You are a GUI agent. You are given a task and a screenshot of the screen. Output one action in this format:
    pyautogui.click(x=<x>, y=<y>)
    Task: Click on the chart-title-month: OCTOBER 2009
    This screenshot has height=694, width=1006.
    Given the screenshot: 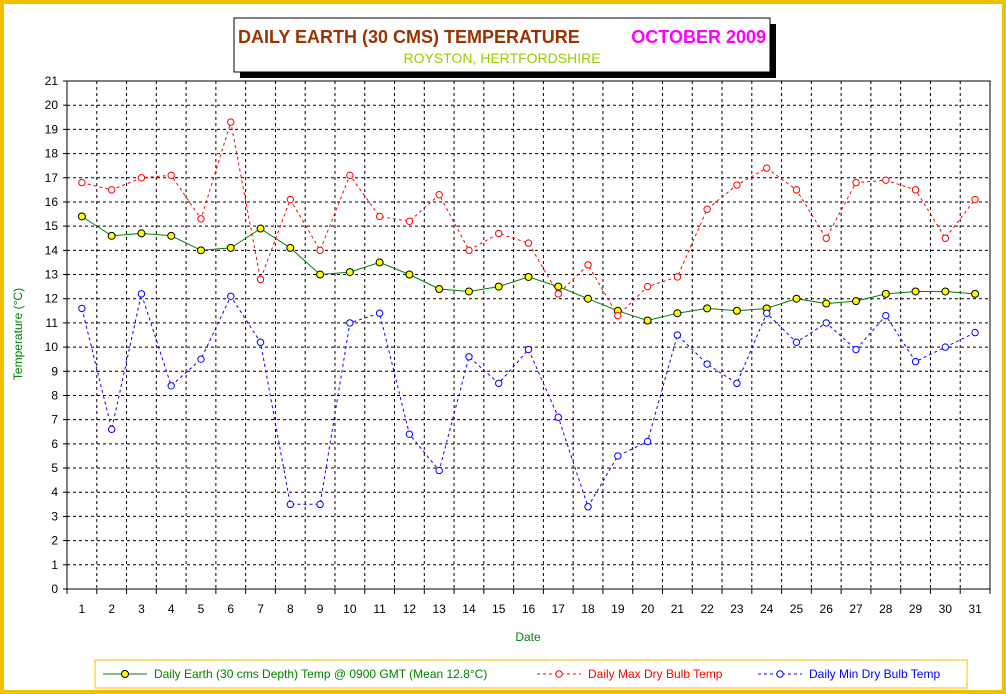 What is the action you would take?
    pyautogui.click(x=698, y=37)
    